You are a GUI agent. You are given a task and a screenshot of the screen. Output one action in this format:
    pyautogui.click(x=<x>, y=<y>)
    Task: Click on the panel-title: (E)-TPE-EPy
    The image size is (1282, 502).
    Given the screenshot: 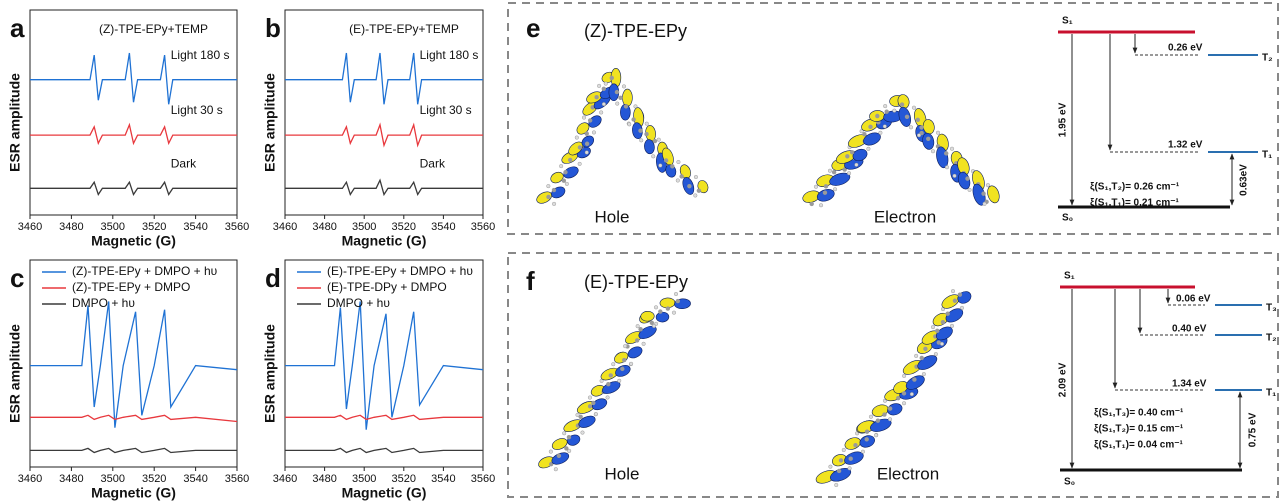 What is the action you would take?
    pyautogui.click(x=636, y=282)
    